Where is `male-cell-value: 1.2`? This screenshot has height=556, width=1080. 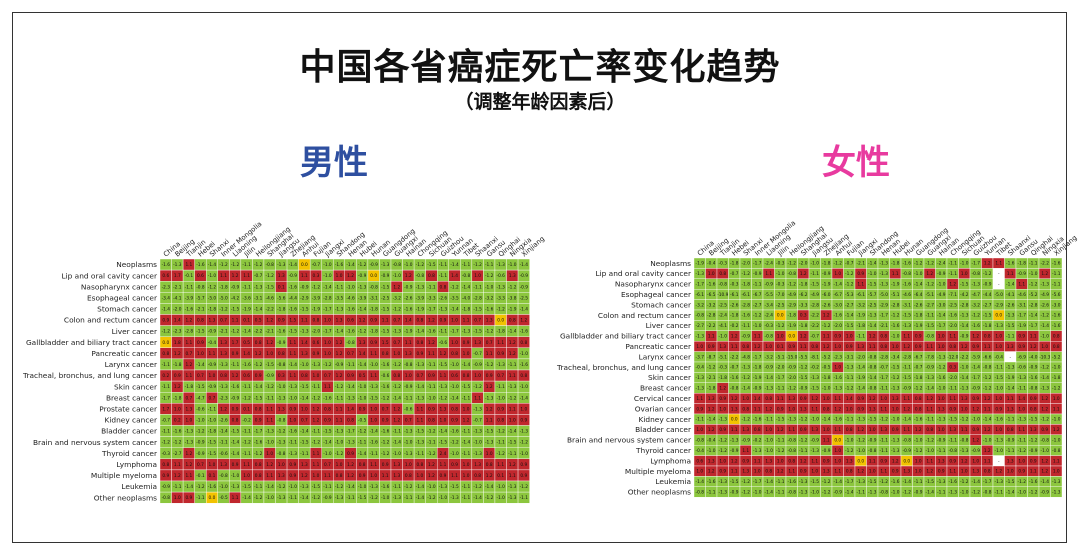 male-cell-value: 1.2 is located at coordinates (339, 354).